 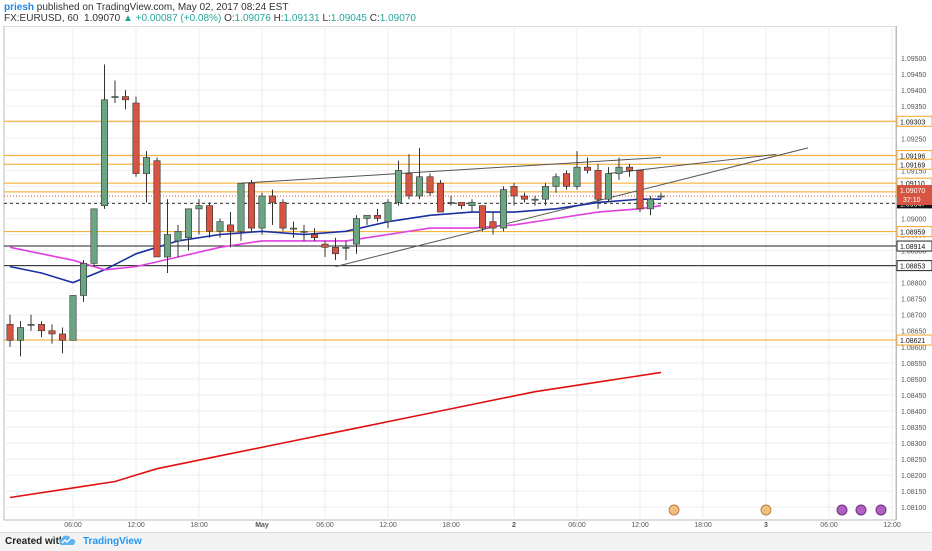 What do you see at coordinates (913, 476) in the screenshot?
I see `price-tick-label: 1.08200` at bounding box center [913, 476].